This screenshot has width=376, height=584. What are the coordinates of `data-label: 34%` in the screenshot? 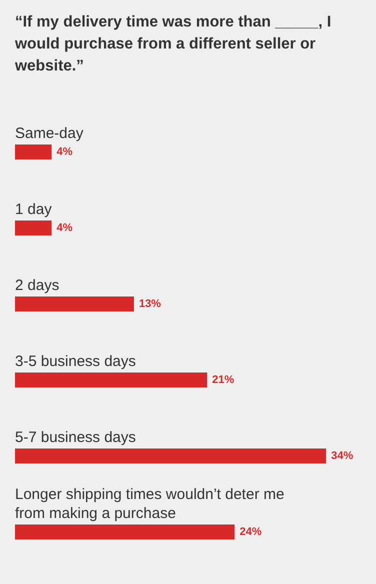 It's located at (342, 456).